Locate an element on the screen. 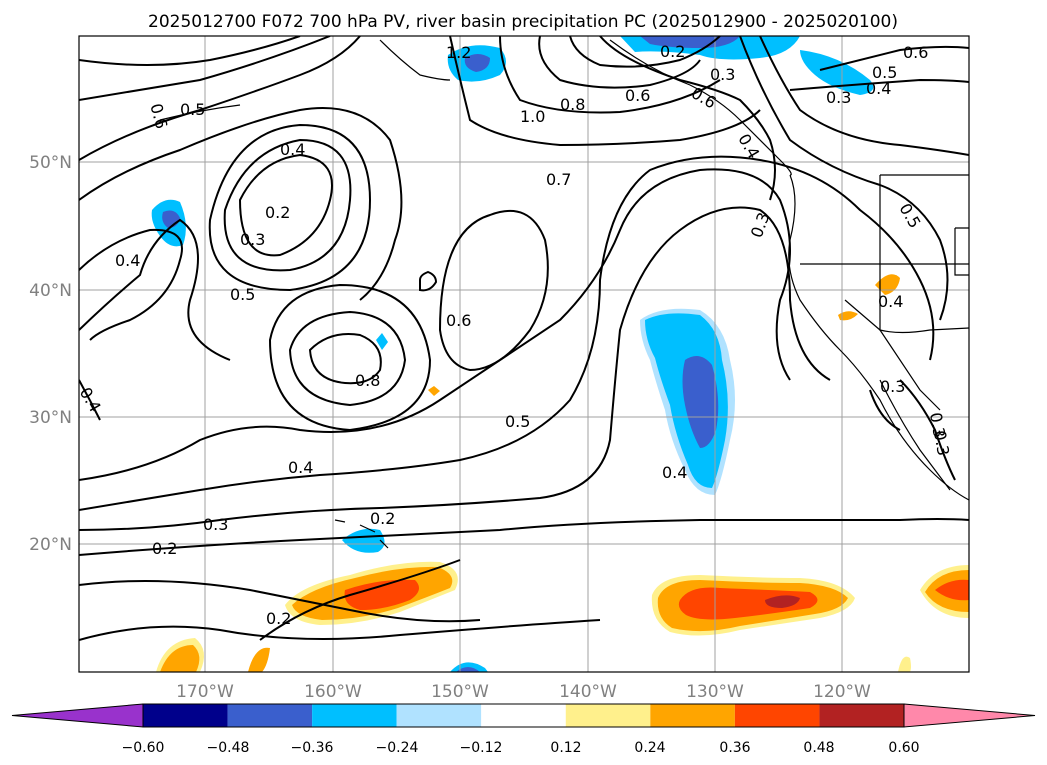  contour-label: 0.7 is located at coordinates (558, 179).